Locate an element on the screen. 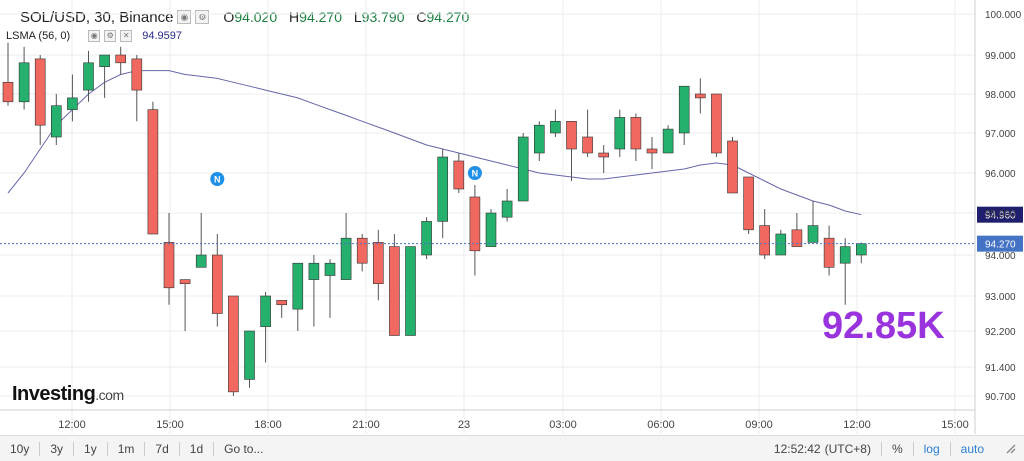 The image size is (1024, 461). y-tick-label: 92.200 is located at coordinates (1000, 332).